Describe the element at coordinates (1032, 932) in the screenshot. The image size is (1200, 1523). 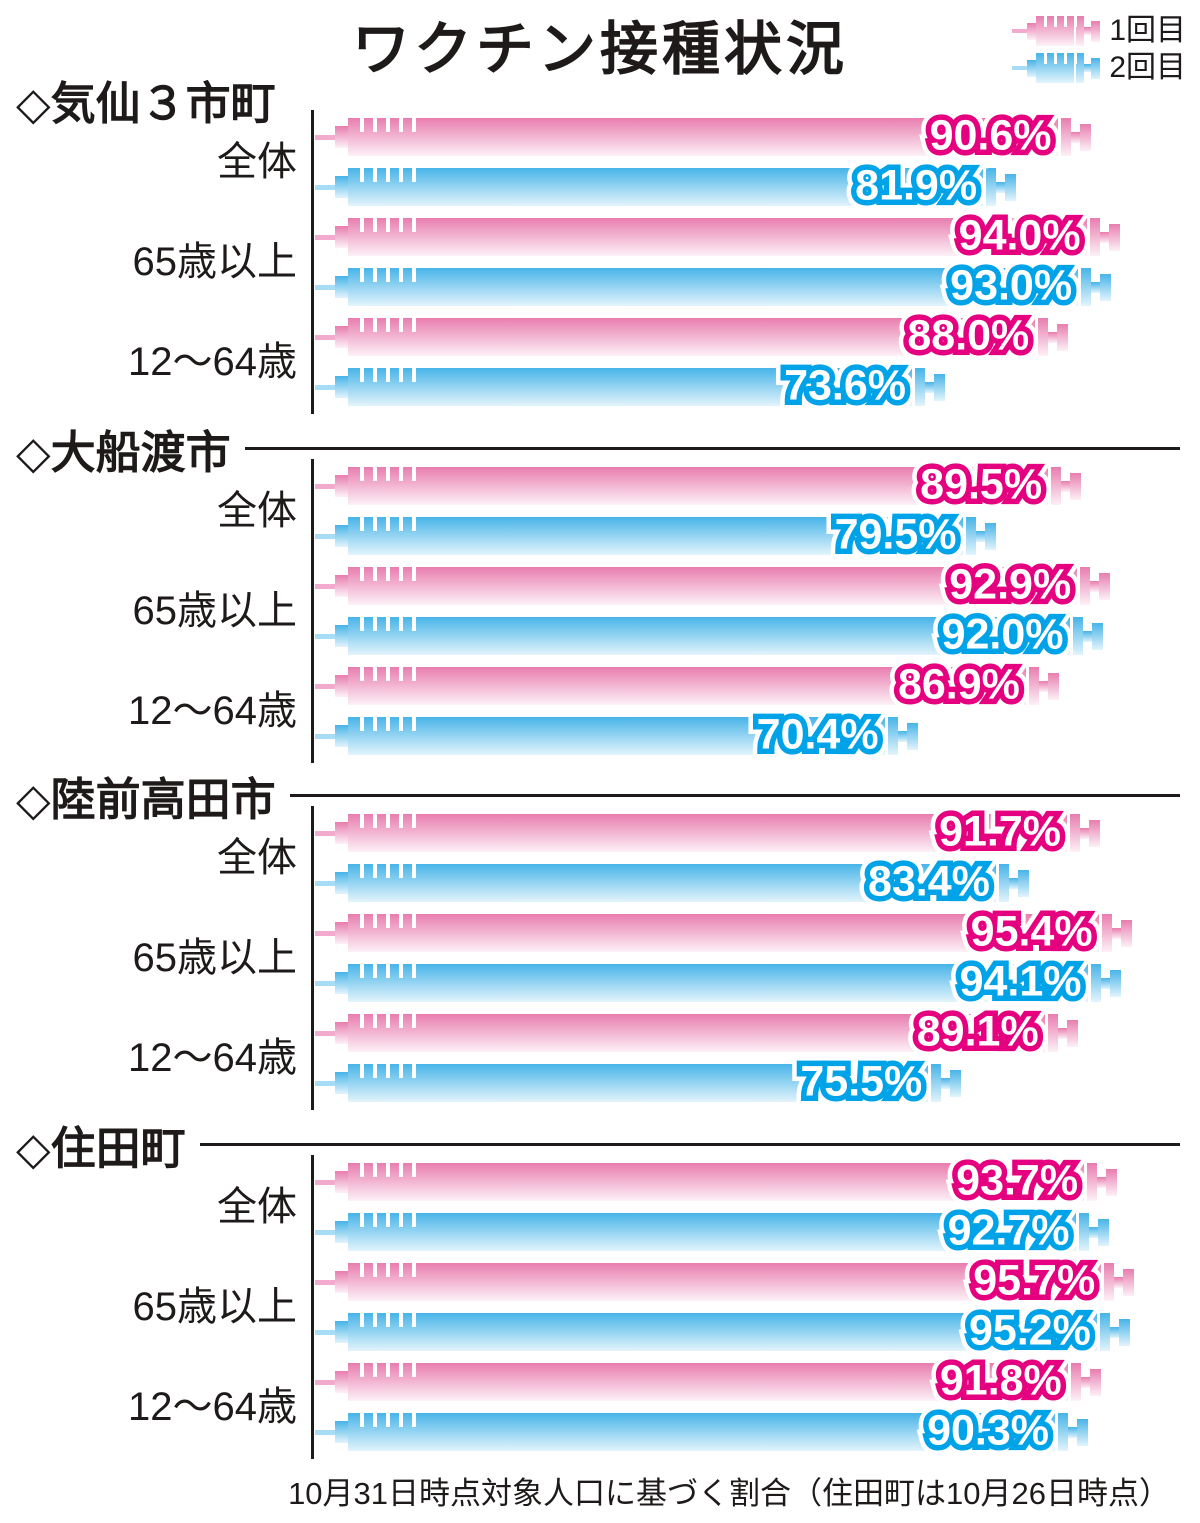
I see `dose1-percent-label: 95.4%` at that location.